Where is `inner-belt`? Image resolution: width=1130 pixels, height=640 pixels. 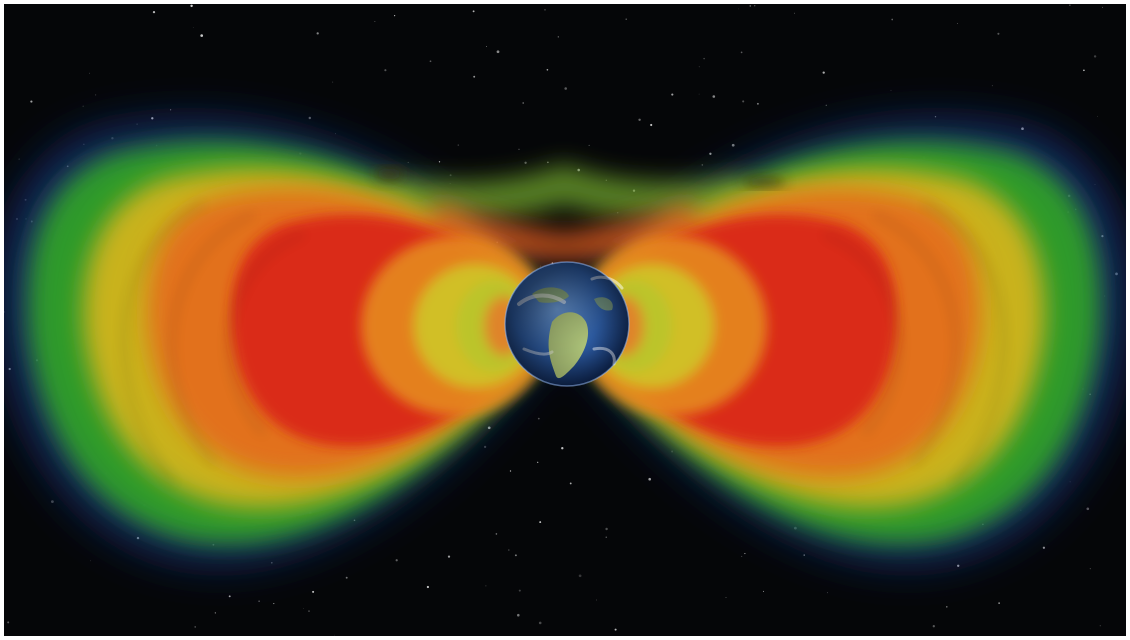
inner-belt is located at coordinates (564, 326).